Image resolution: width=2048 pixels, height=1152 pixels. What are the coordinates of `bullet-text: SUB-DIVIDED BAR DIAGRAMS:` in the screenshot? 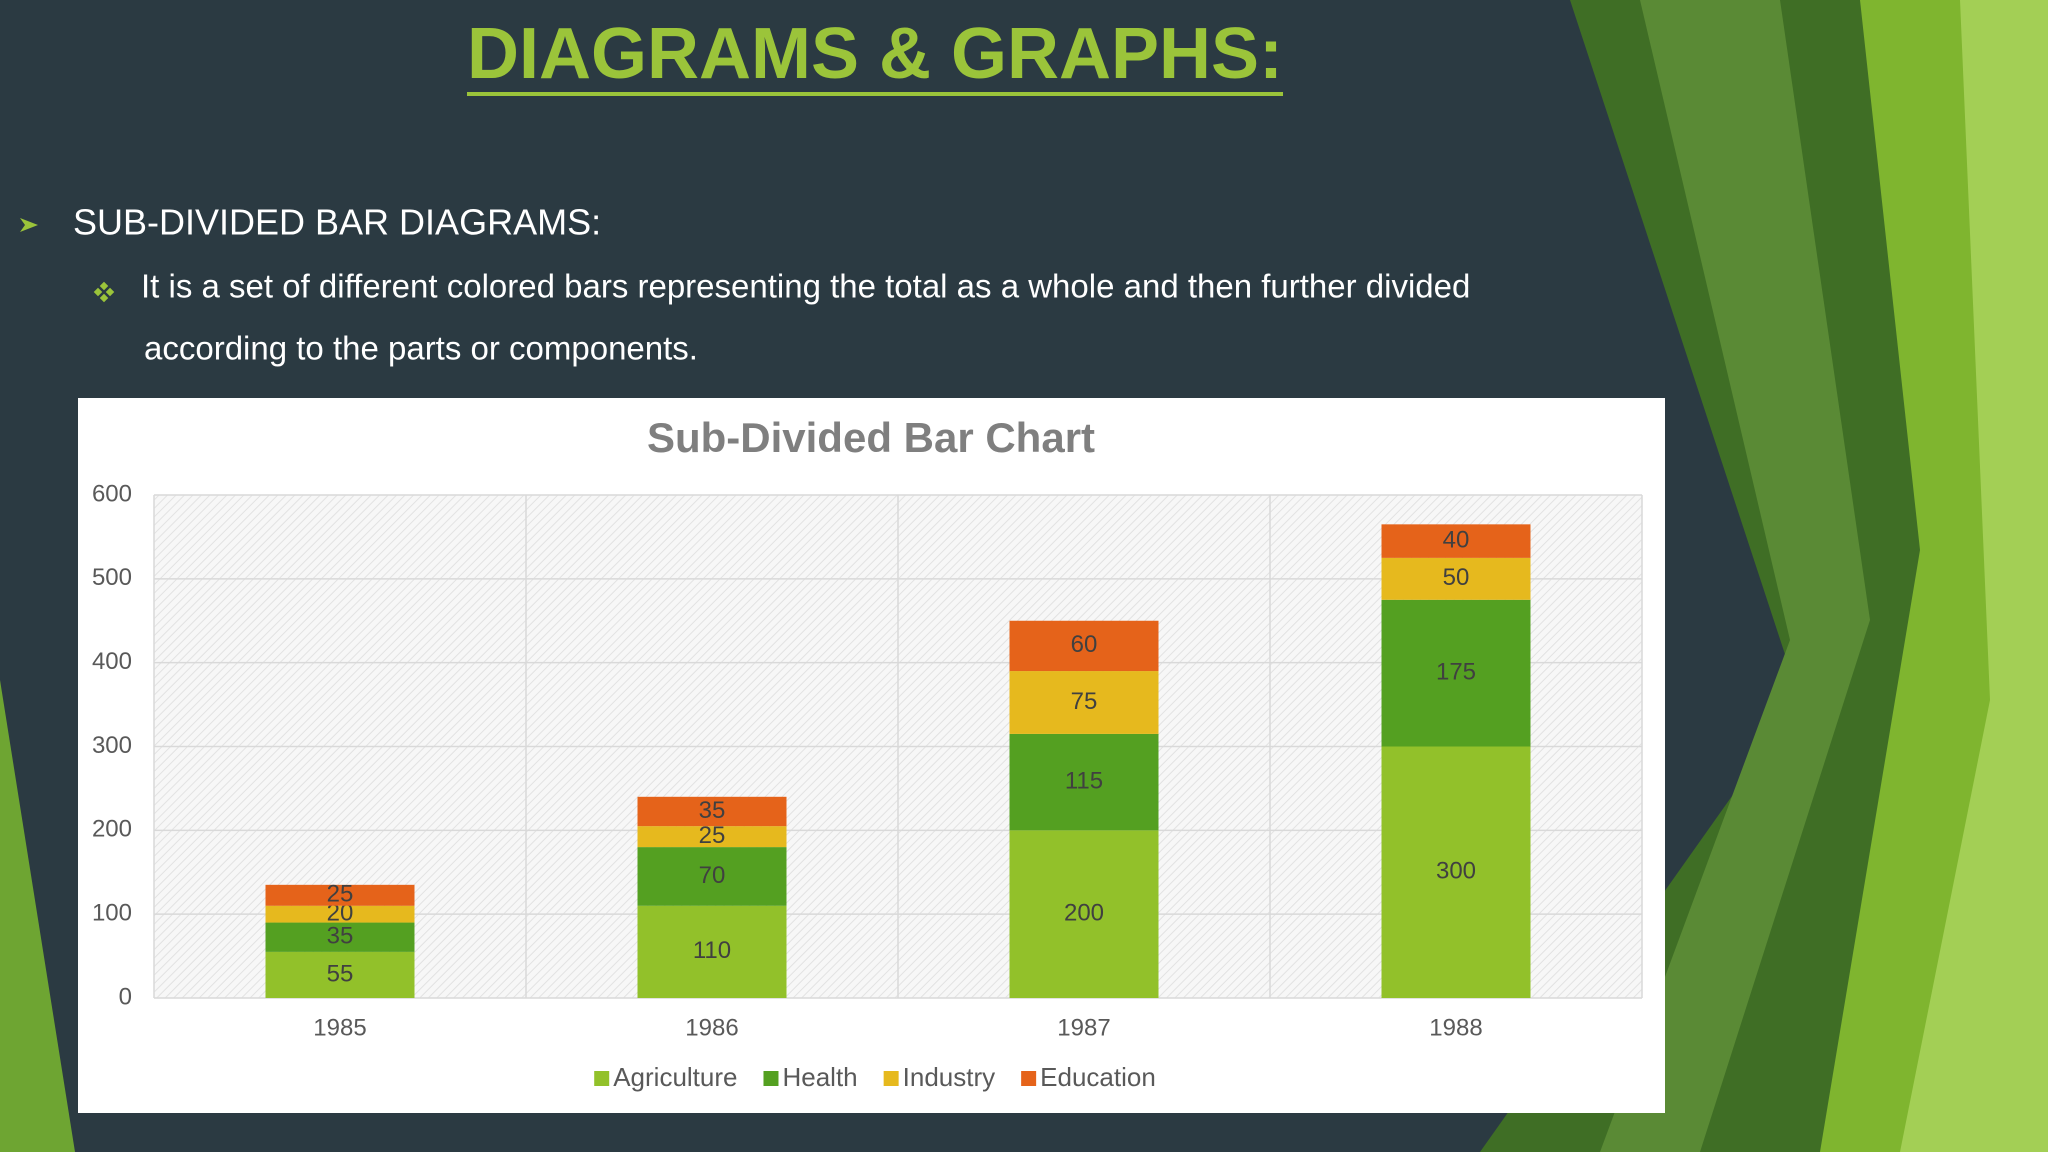 It's located at (337, 222).